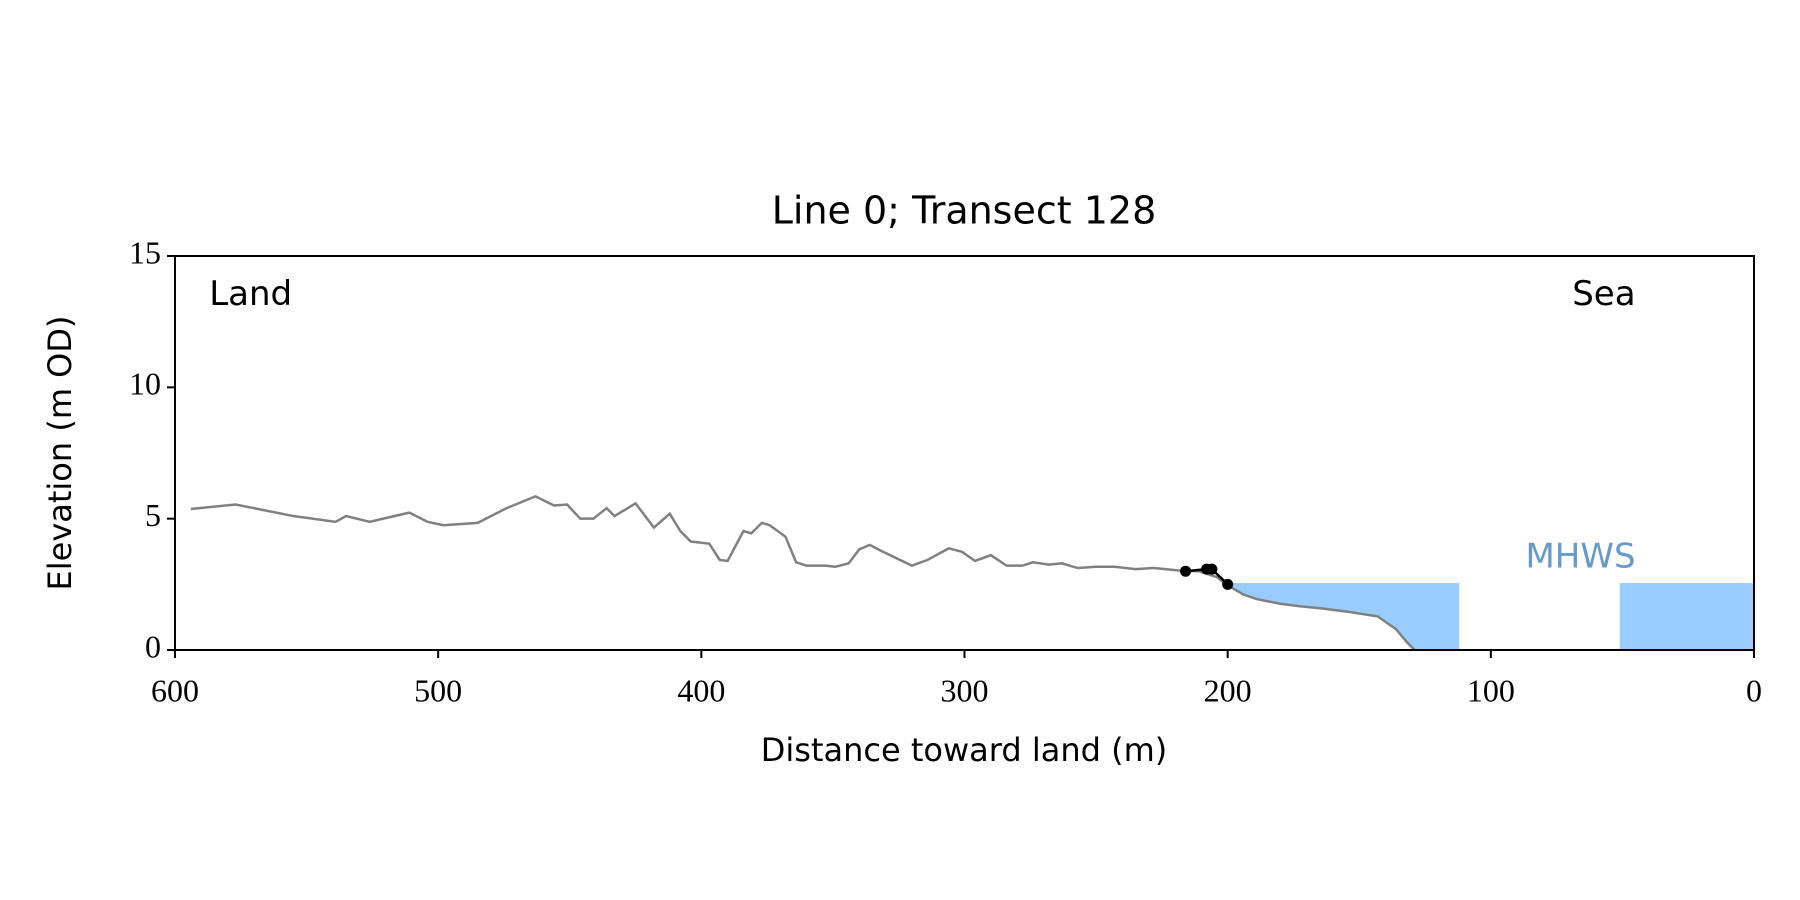 Image resolution: width=1800 pixels, height=900 pixels. What do you see at coordinates (153, 515) in the screenshot?
I see `y-tick-label: 5` at bounding box center [153, 515].